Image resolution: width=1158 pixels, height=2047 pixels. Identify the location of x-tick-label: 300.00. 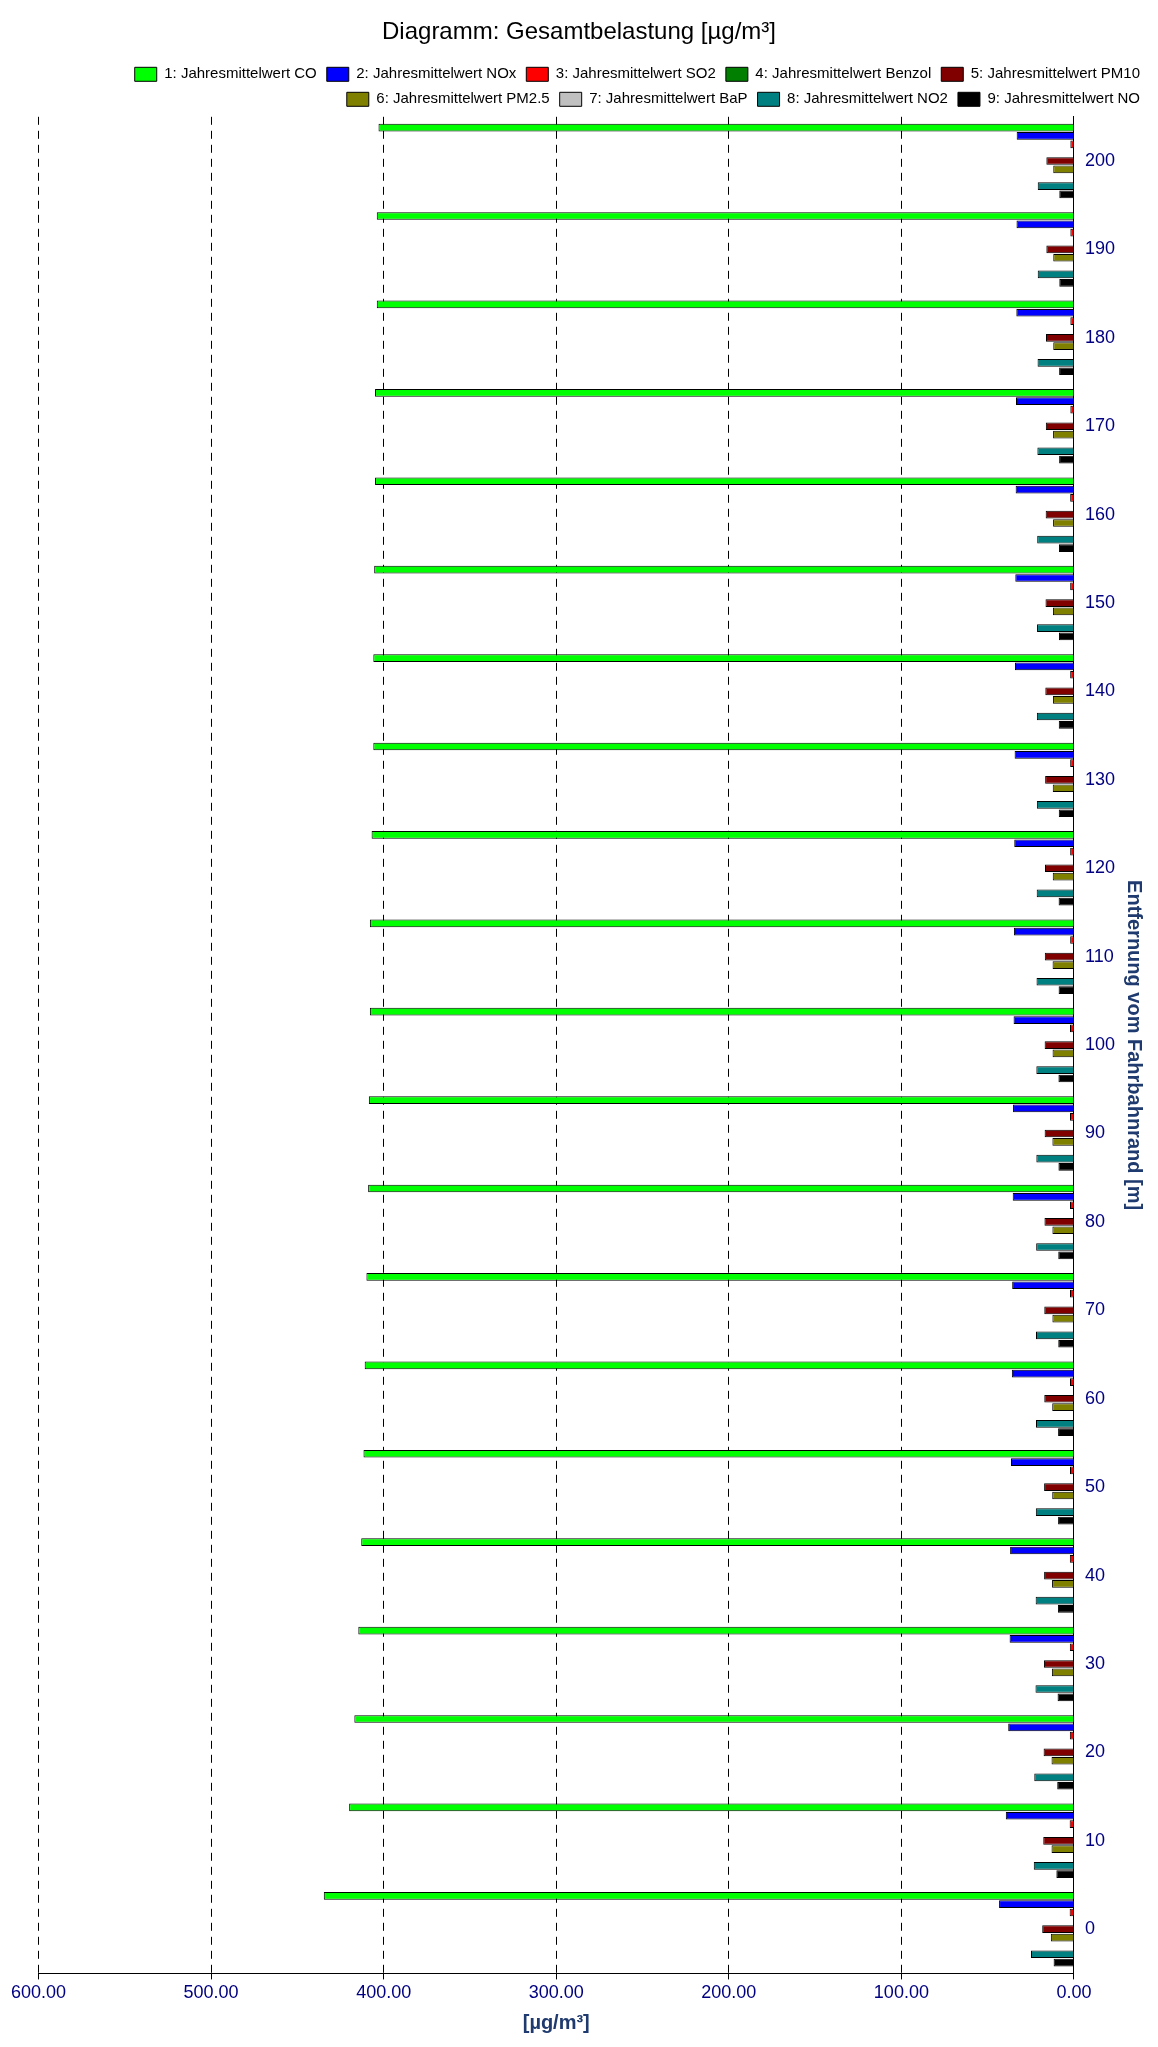
(556, 1992).